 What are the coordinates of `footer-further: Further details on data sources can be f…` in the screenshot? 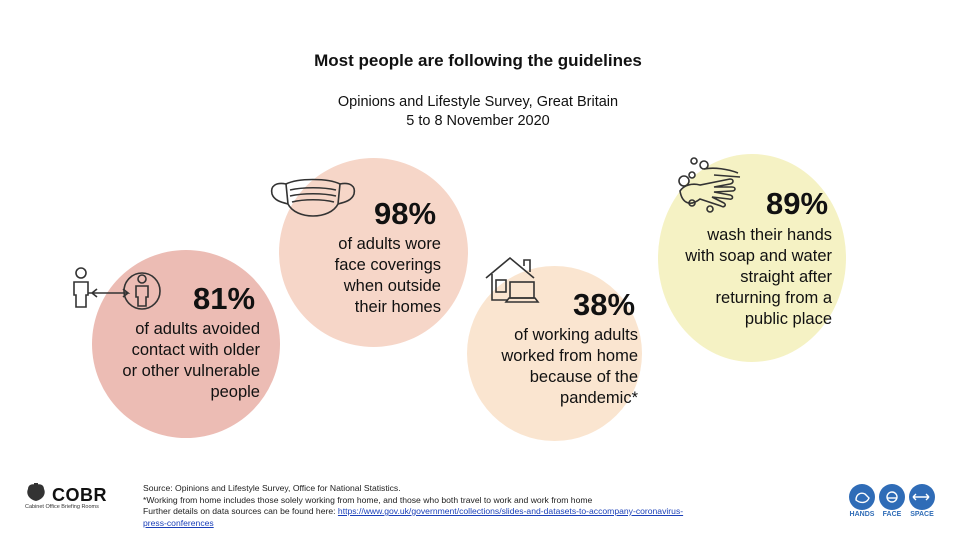 It's located at (413, 511).